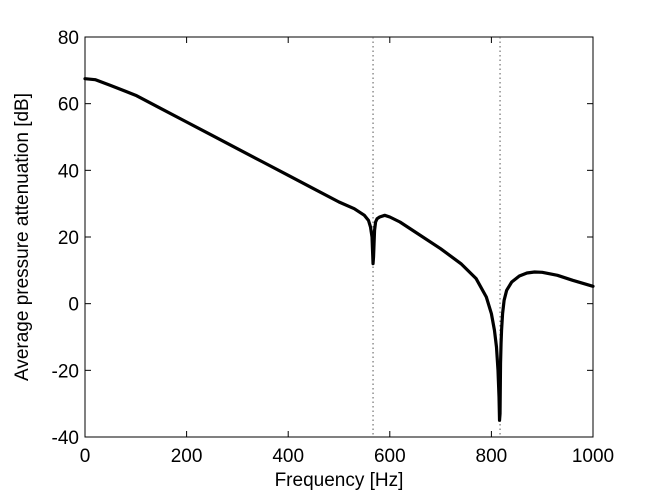 The image size is (654, 493). I want to click on y-tick-label-0: 0, so click(73, 305).